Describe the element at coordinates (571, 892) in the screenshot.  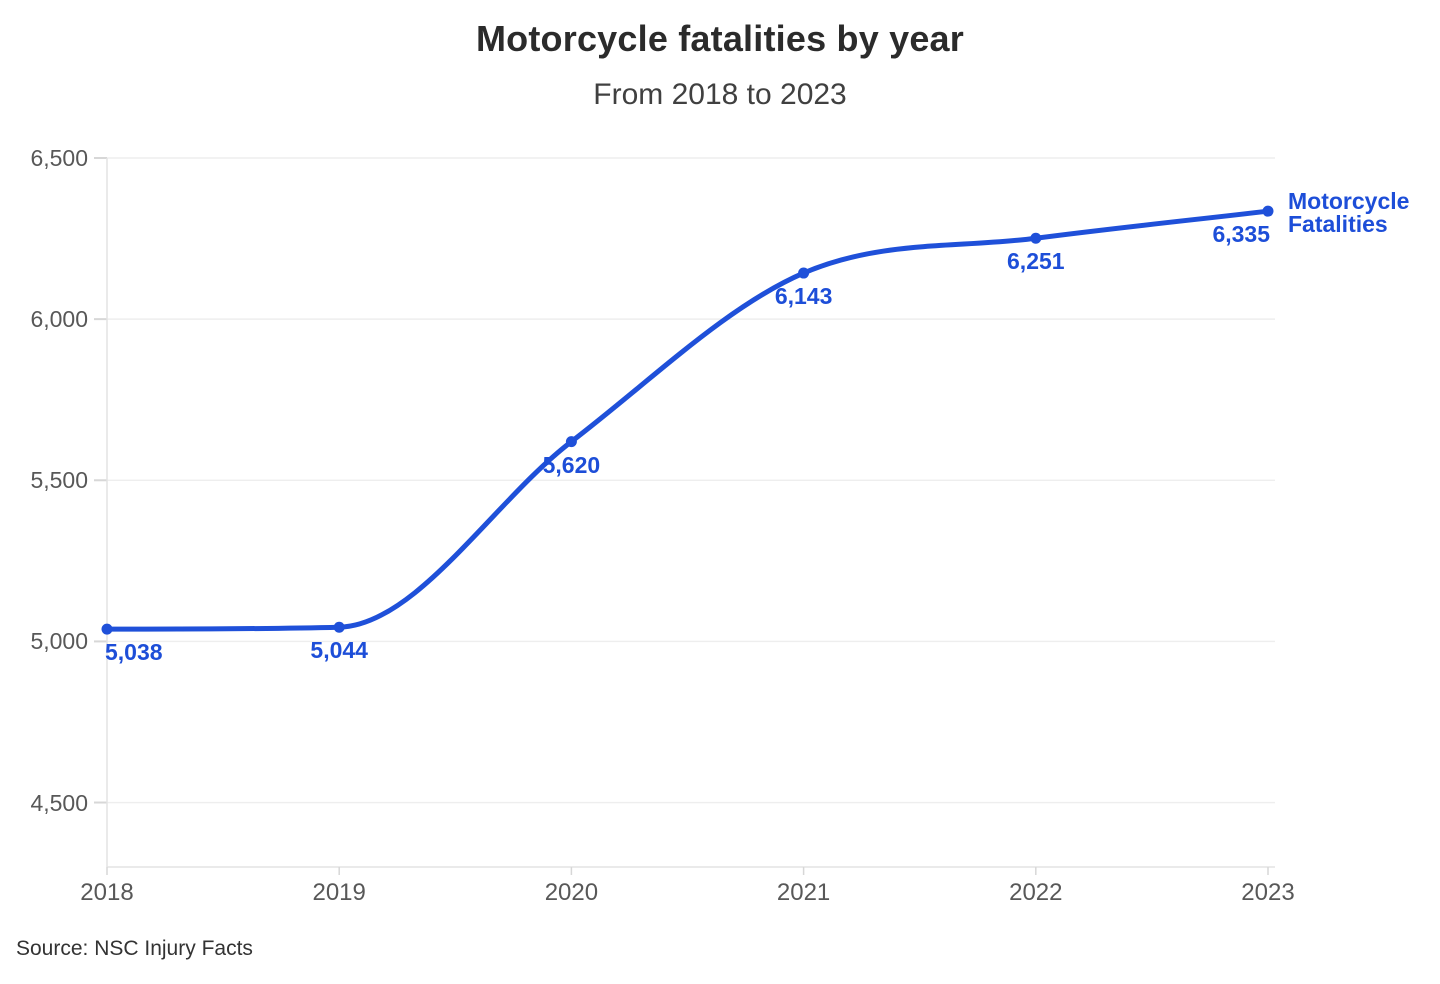
I see `x-axis-label-2020: 2020` at that location.